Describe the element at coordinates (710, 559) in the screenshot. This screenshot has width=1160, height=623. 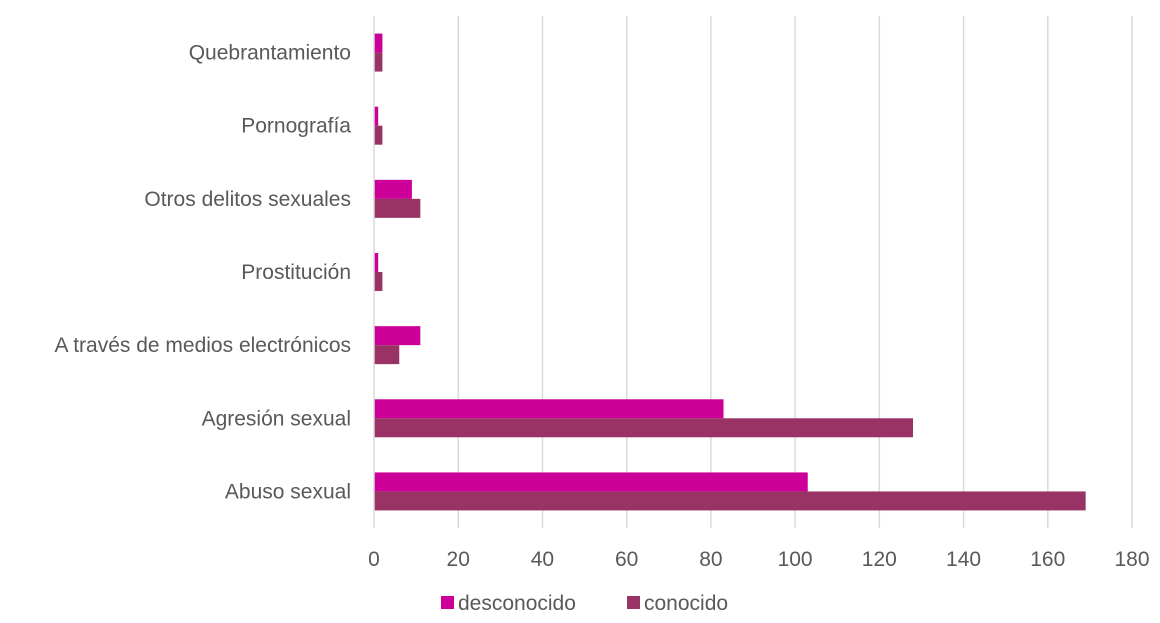
I see `x-tick-label: 80` at that location.